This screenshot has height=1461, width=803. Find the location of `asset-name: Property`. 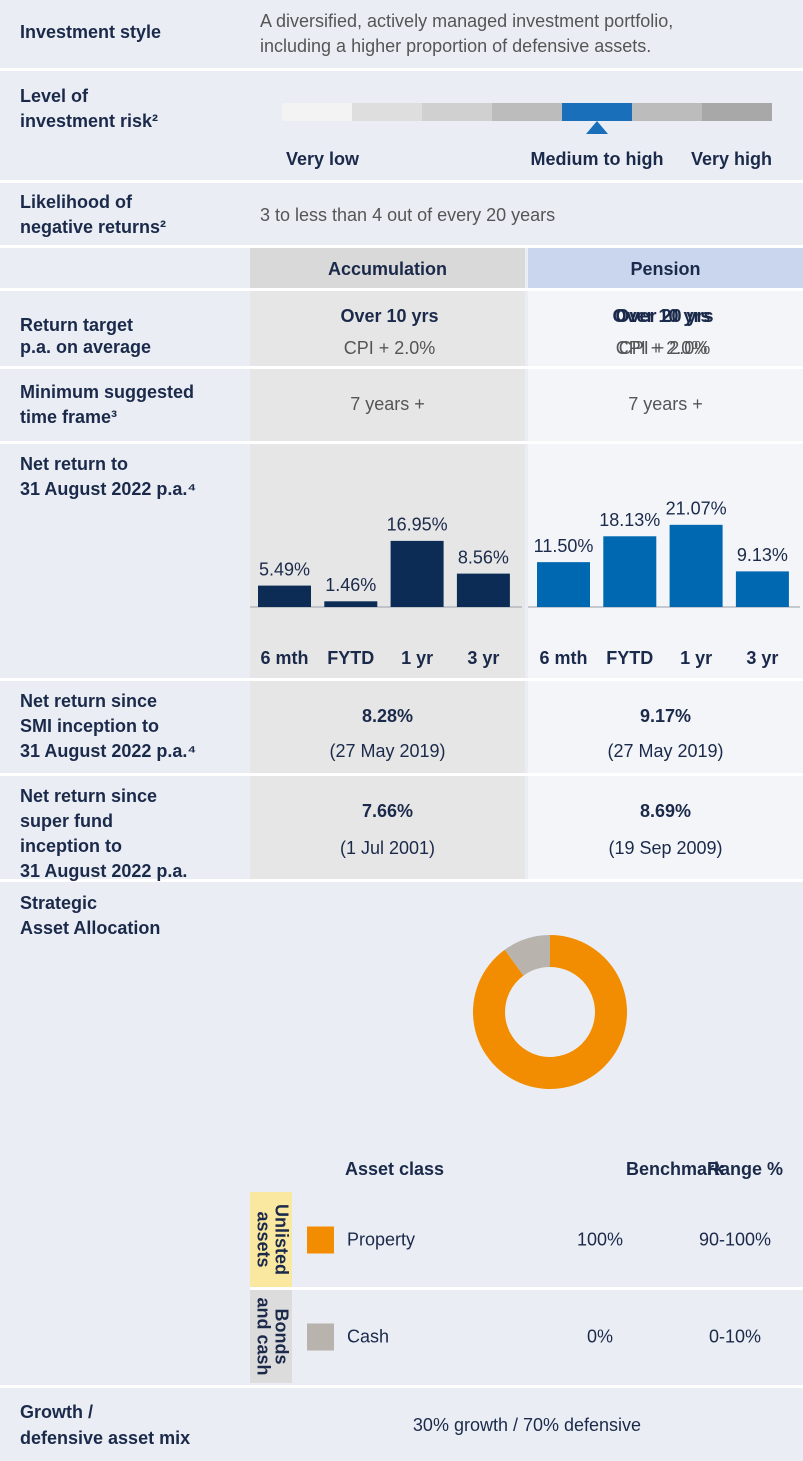

asset-name: Property is located at coordinates (381, 1239).